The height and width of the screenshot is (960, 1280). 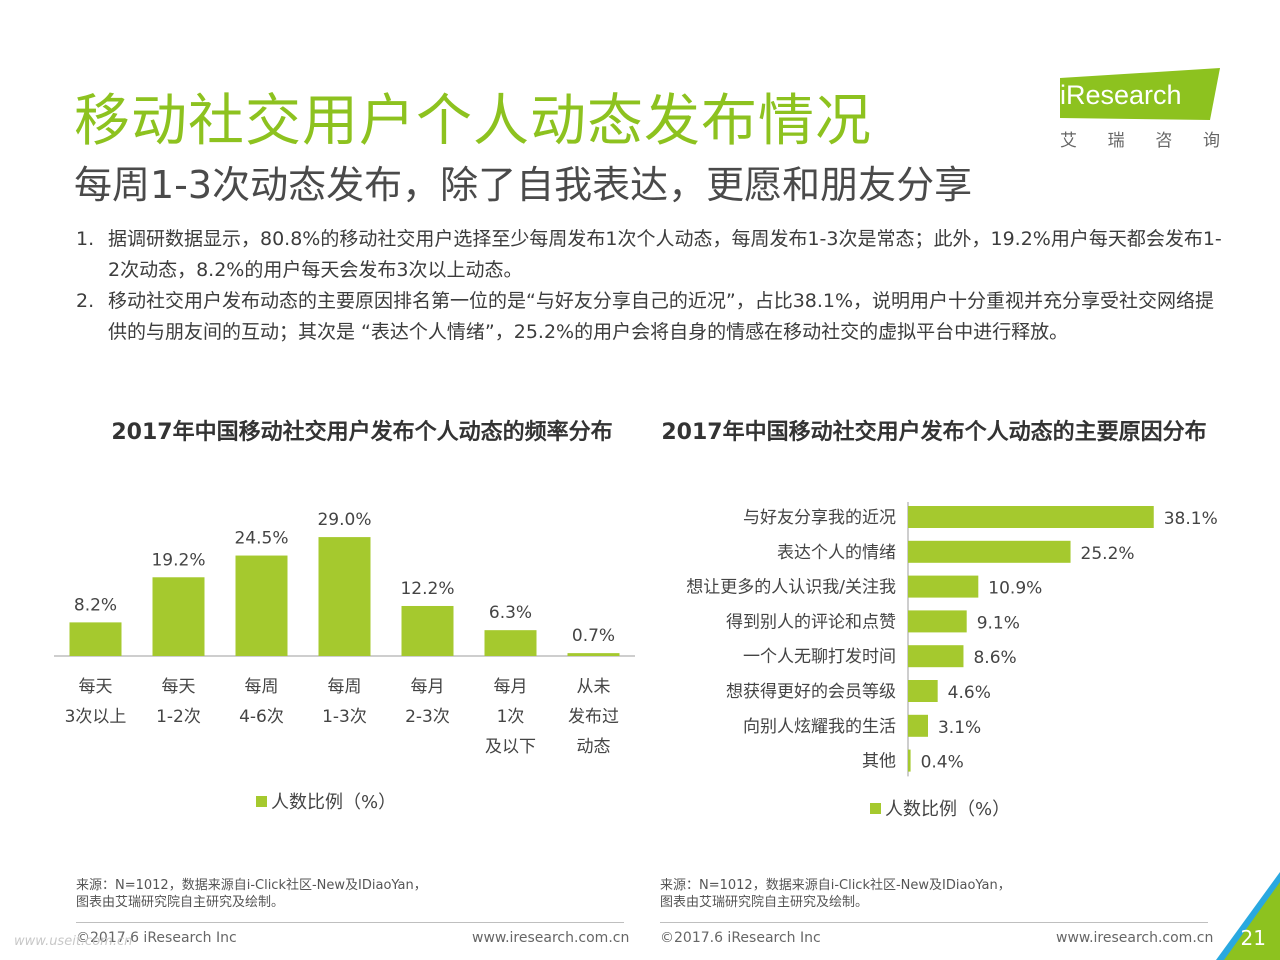 I want to click on frequency-category-label: 从未, so click(x=594, y=687).